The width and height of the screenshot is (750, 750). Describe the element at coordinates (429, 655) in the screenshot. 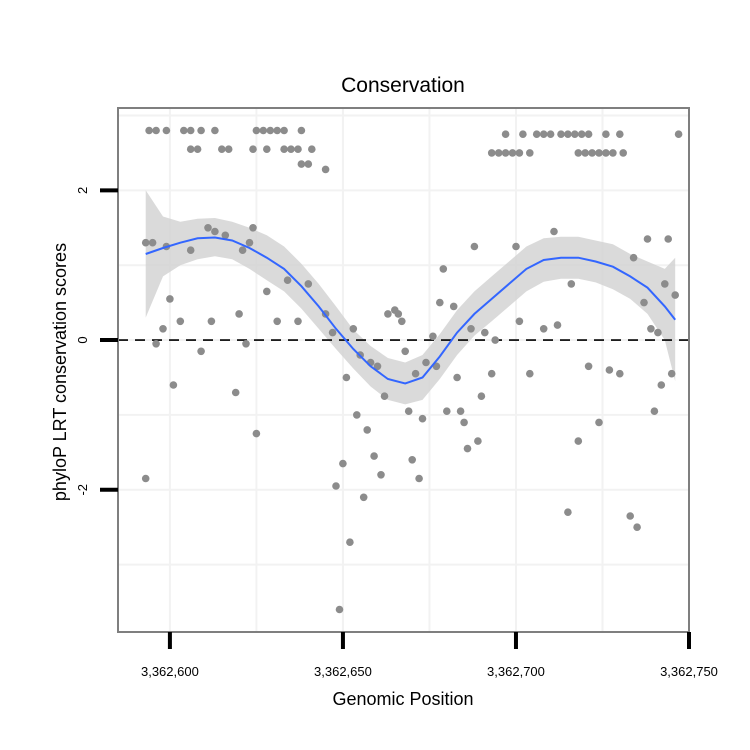

I see `x-axis-ticks: 3,362,600 3,362,650 3,362,700 3,362,750` at that location.